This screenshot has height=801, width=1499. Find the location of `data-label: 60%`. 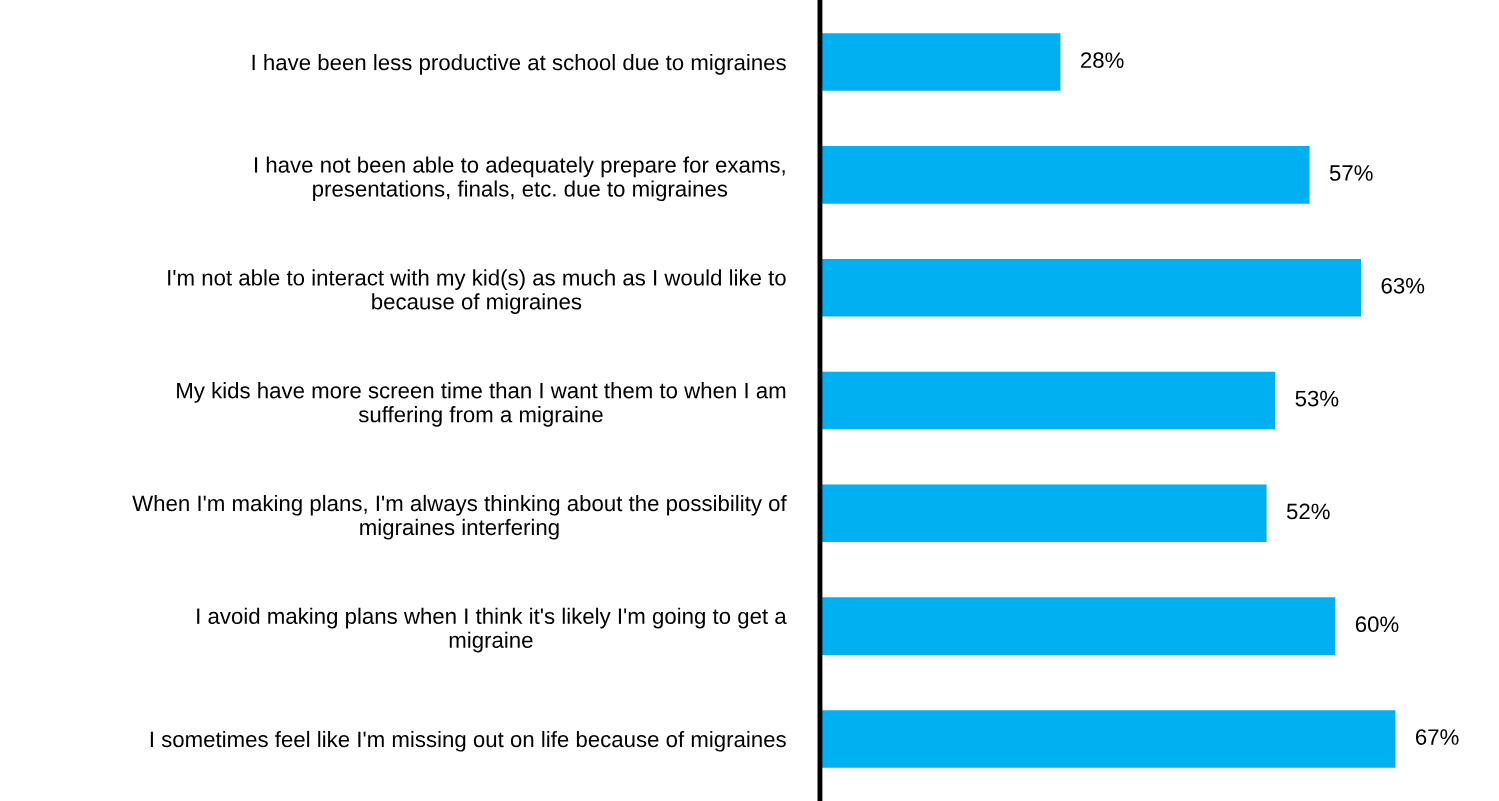

data-label: 60% is located at coordinates (1377, 624).